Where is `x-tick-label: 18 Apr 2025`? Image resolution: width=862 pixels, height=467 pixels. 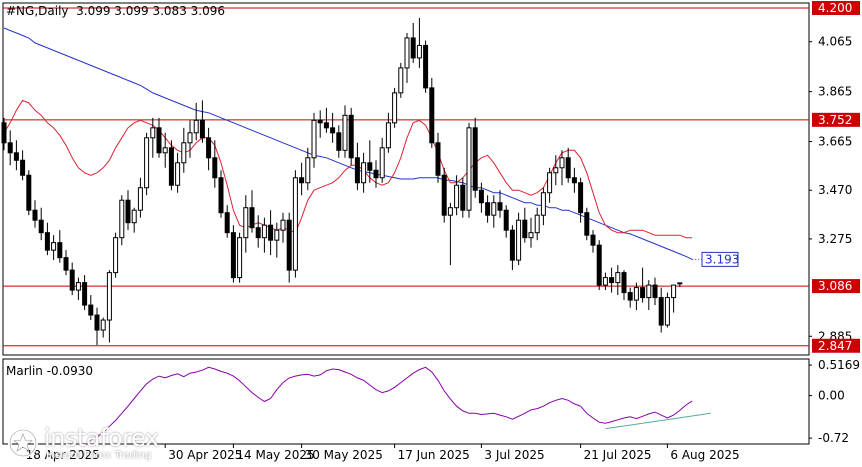 x-tick-label: 18 Apr 2025 is located at coordinates (63, 455).